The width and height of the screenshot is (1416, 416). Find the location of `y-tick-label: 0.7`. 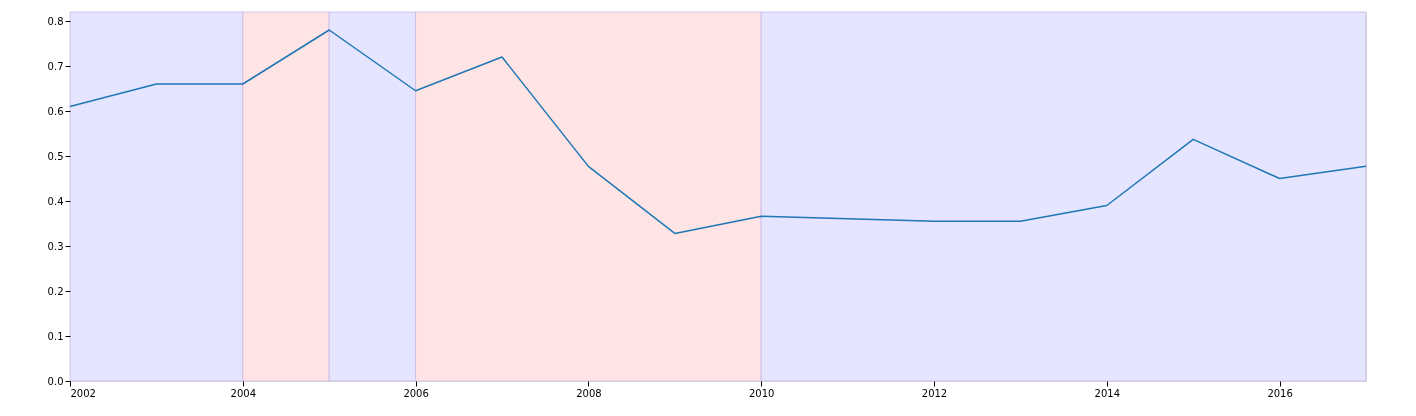

y-tick-label: 0.7 is located at coordinates (55, 66).